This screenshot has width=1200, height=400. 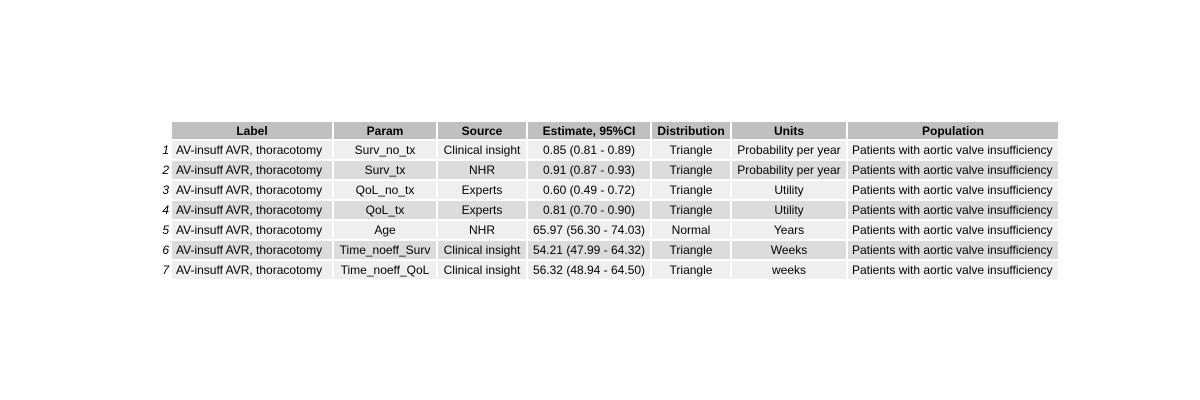 What do you see at coordinates (589, 130) in the screenshot?
I see `header-estimate: Estimate, 95%CI` at bounding box center [589, 130].